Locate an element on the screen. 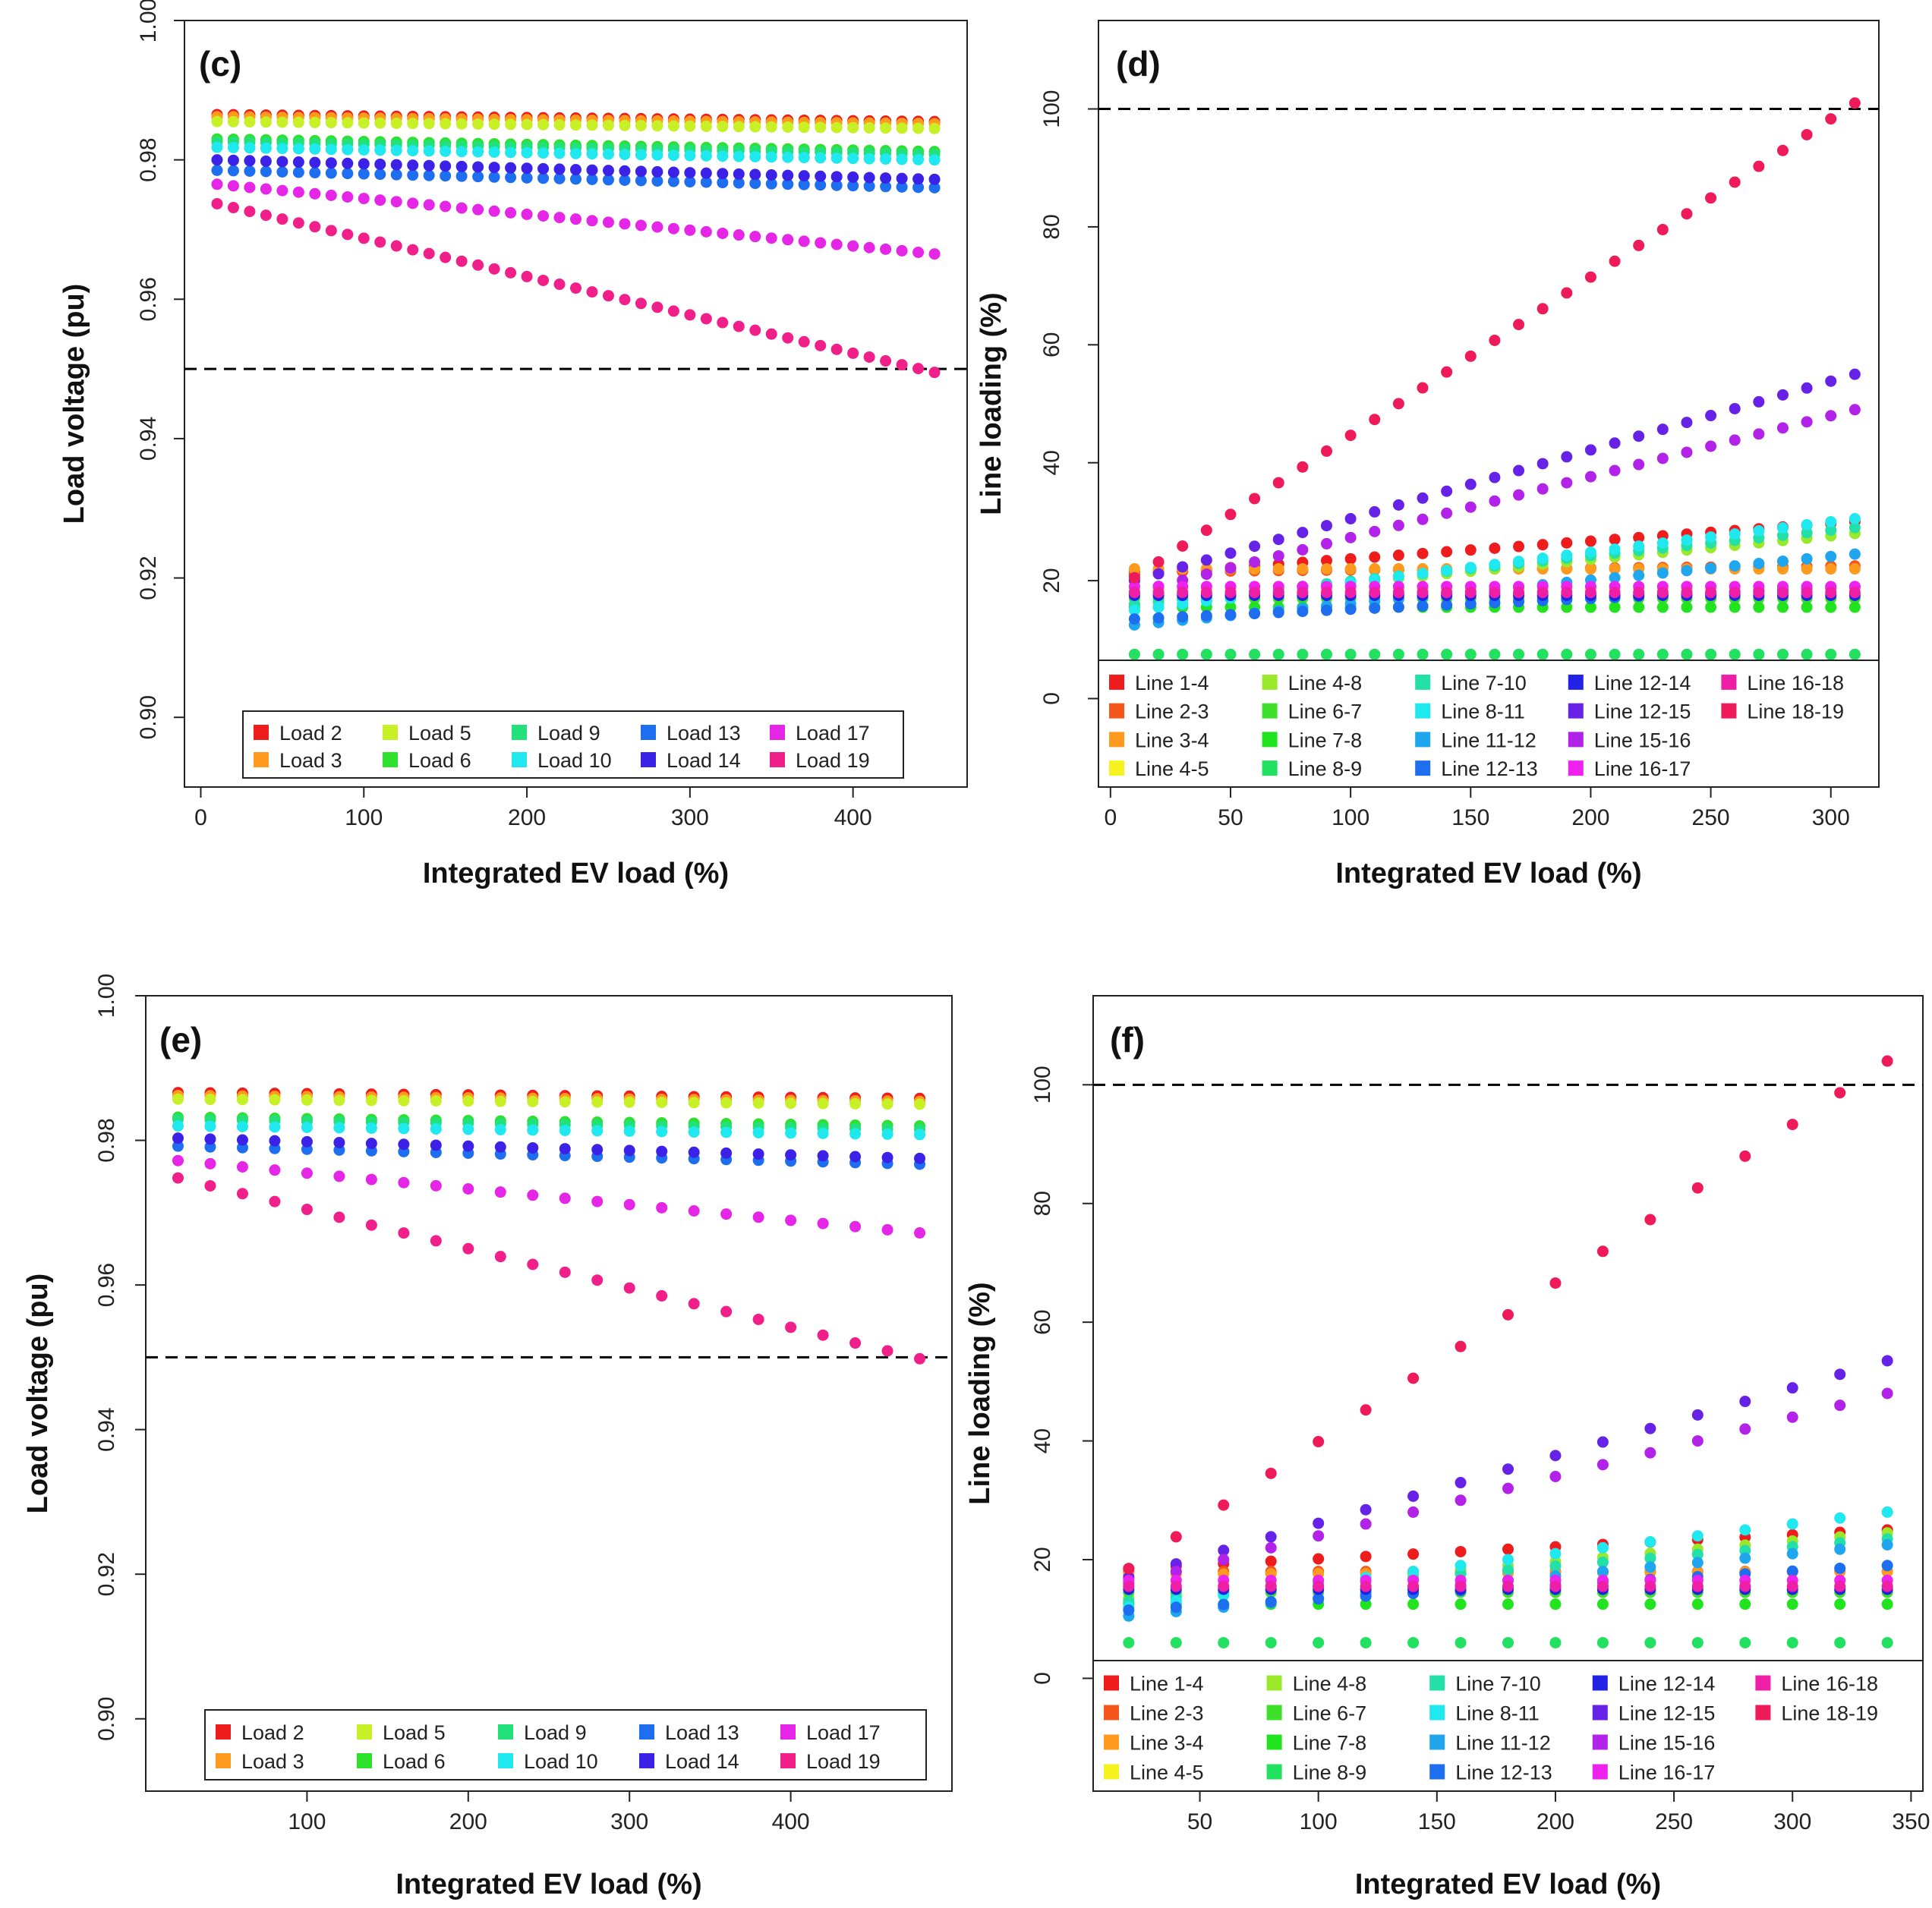  legend-label-load-10: Load 10 is located at coordinates (575, 760).